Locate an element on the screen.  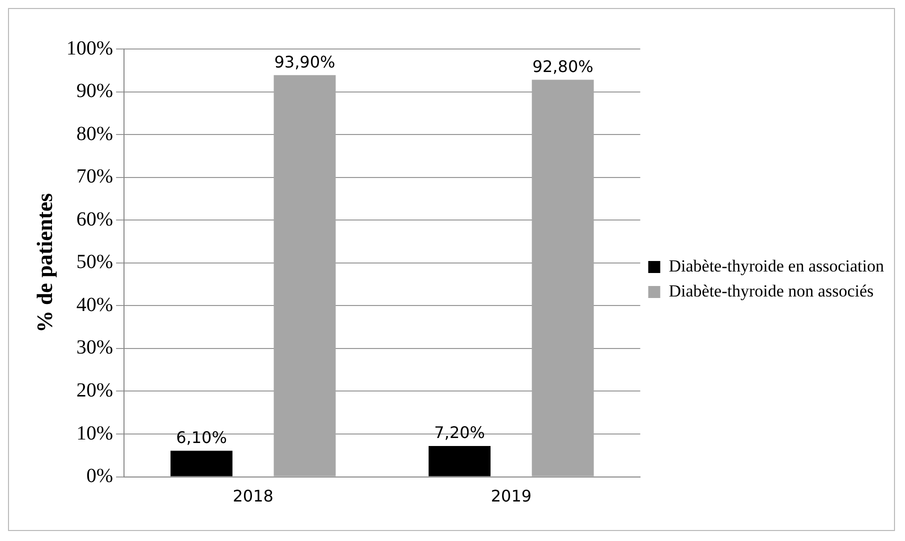
data-label: 6,10% is located at coordinates (201, 437).